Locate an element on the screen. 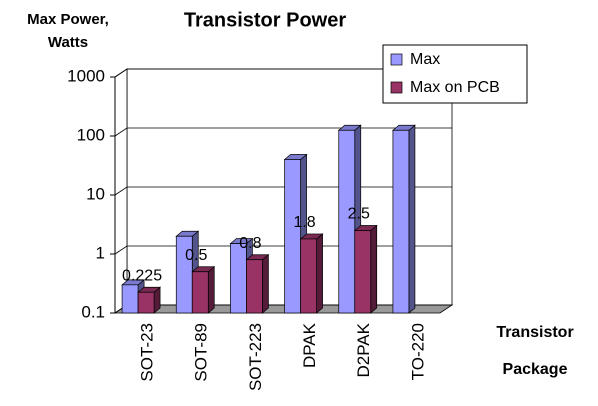  data-label: 0.8 is located at coordinates (250, 243).